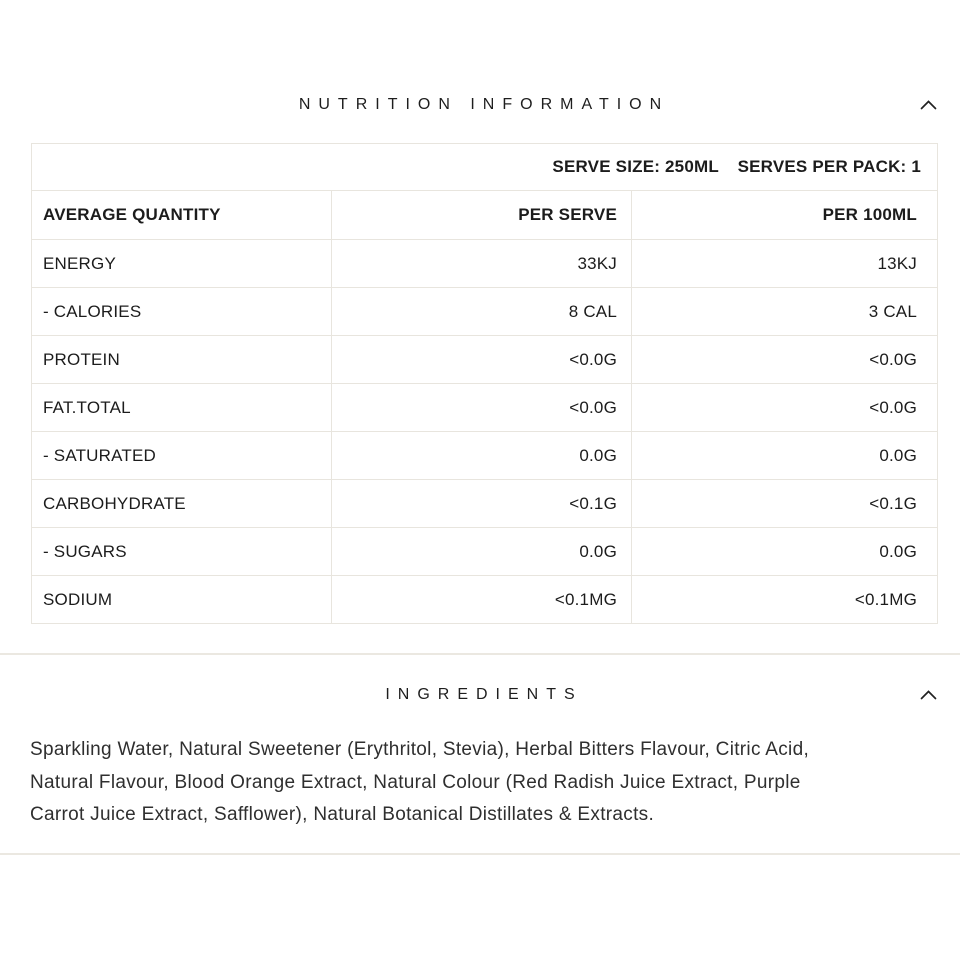  Describe the element at coordinates (635, 166) in the screenshot. I see `serve-size-text: SERVE SIZE: 250ML` at that location.